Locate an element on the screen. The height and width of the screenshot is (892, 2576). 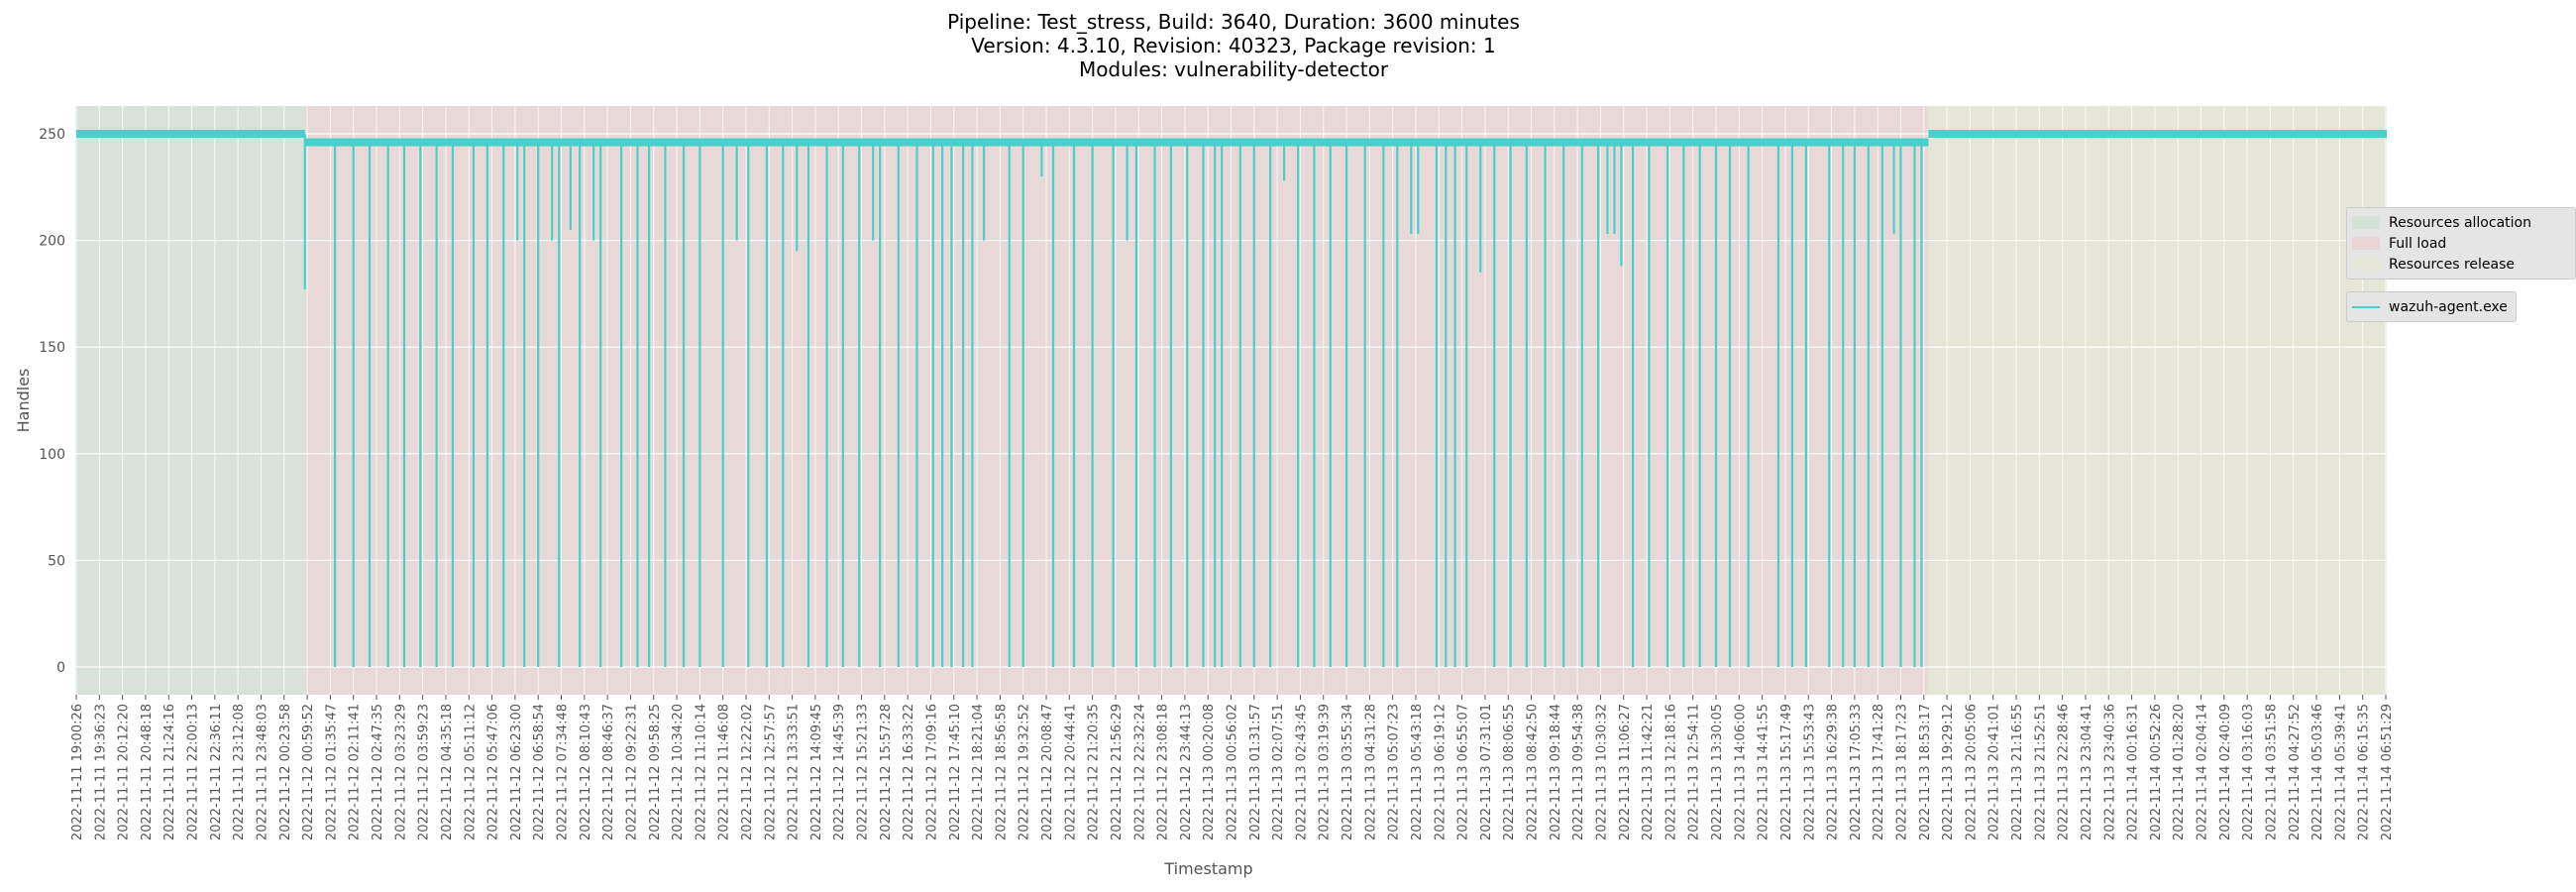
x-tick-label: 2022-11-11 22:36:11 is located at coordinates (217, 772).